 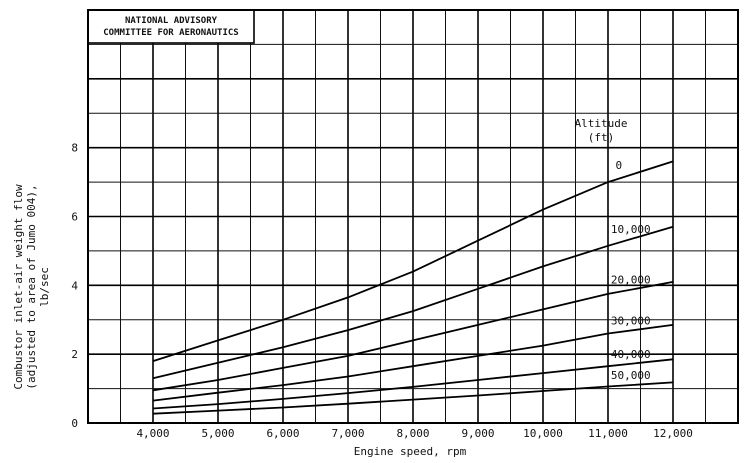 I want to click on y-tick-label: 2, so click(x=74, y=354).